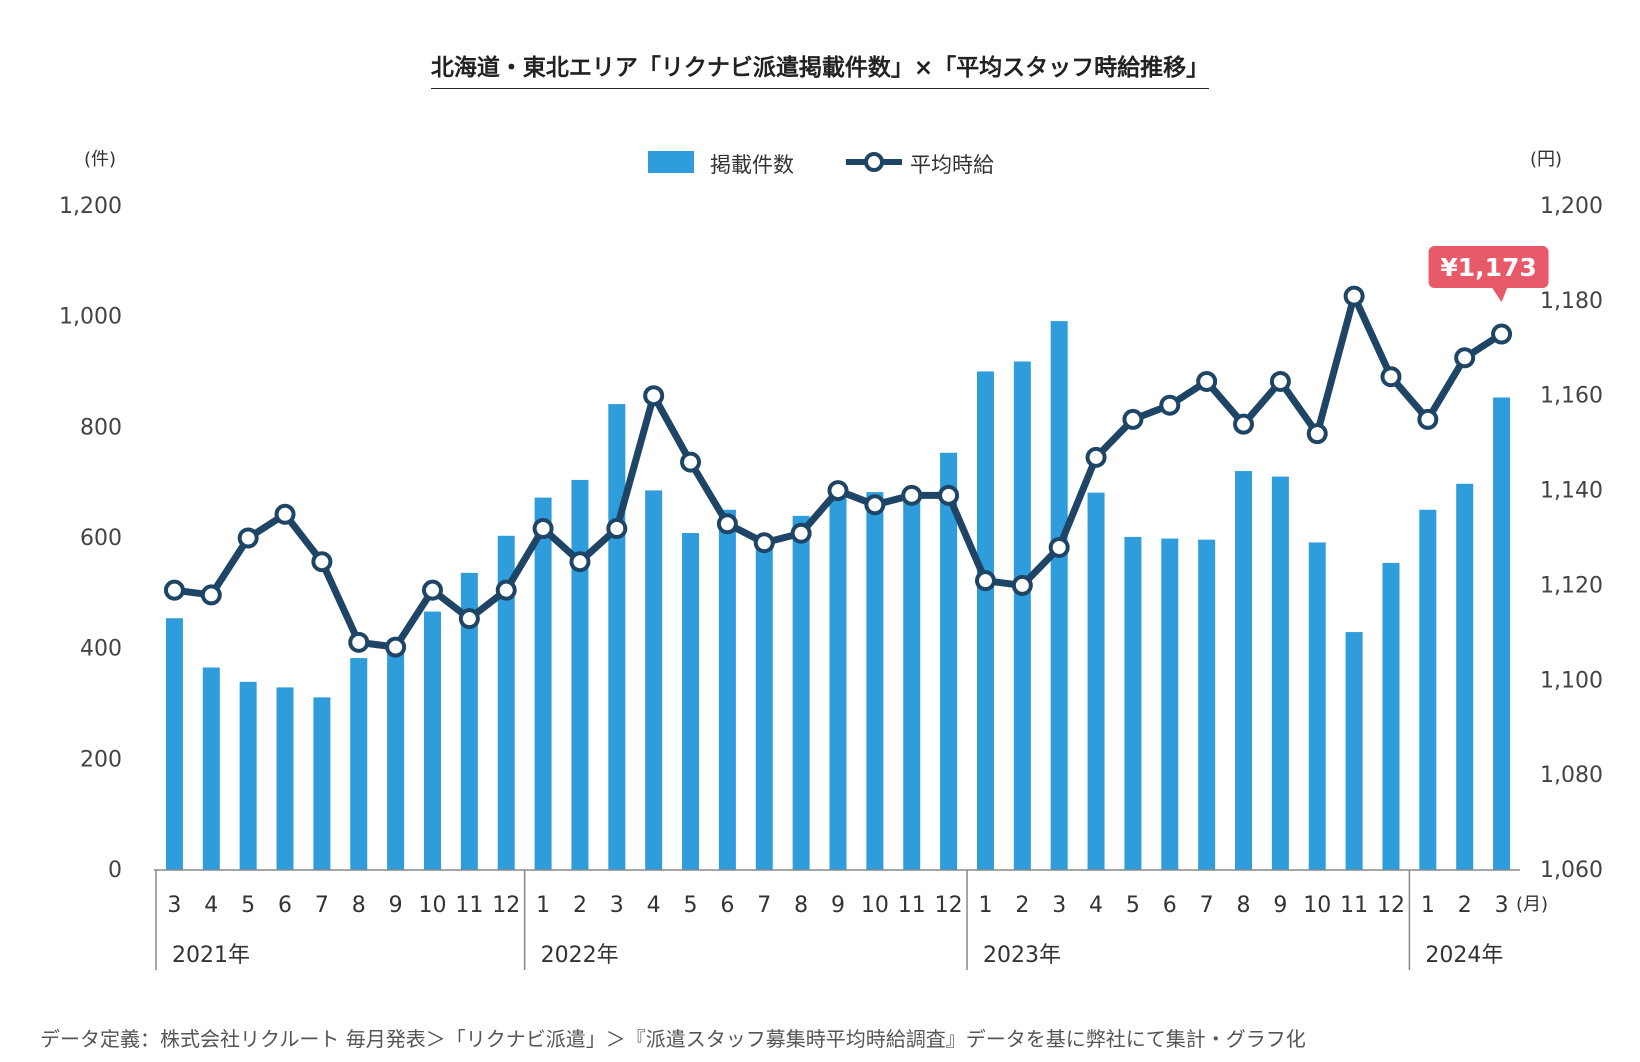 The image size is (1640, 1062). What do you see at coordinates (285, 905) in the screenshot?
I see `month-label: 6` at bounding box center [285, 905].